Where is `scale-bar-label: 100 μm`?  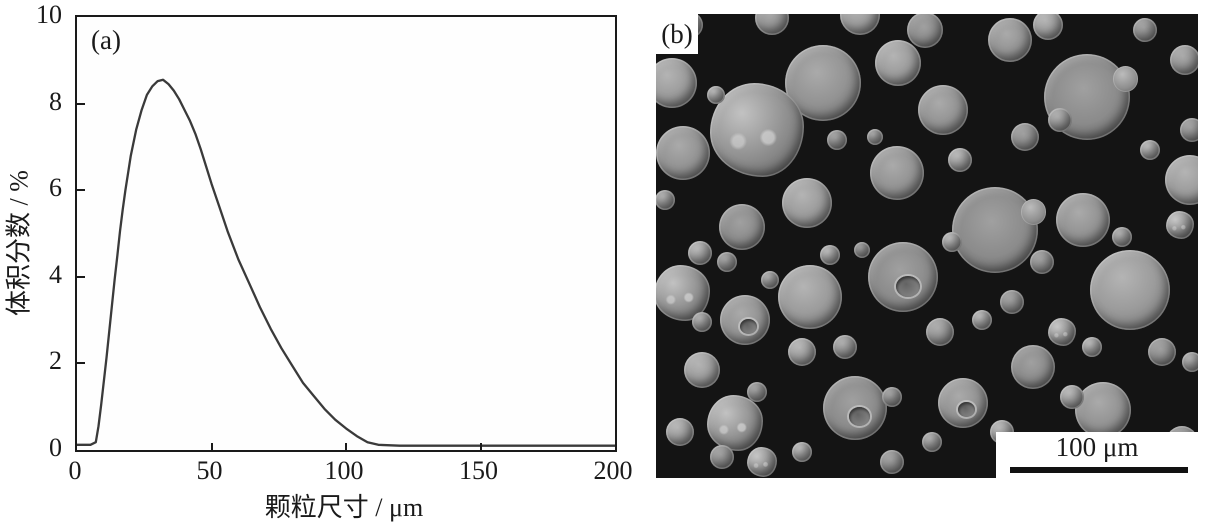
scale-bar-label: 100 μm is located at coordinates (1097, 447).